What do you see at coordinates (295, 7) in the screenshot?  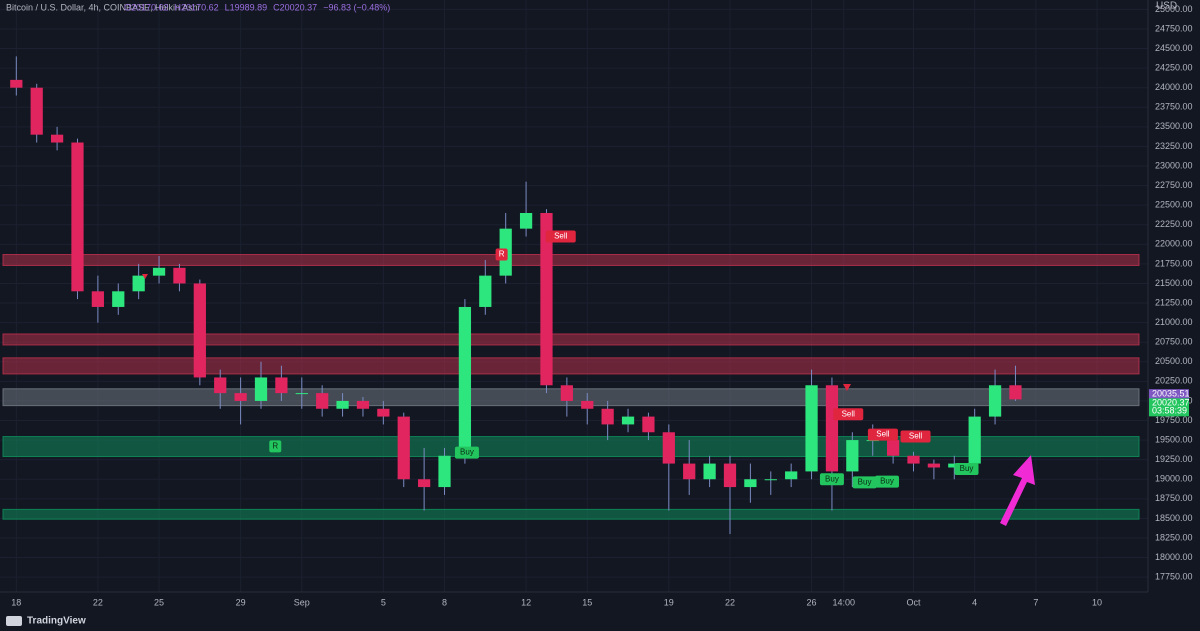 I see `ohlc-stat: C20020.37` at bounding box center [295, 7].